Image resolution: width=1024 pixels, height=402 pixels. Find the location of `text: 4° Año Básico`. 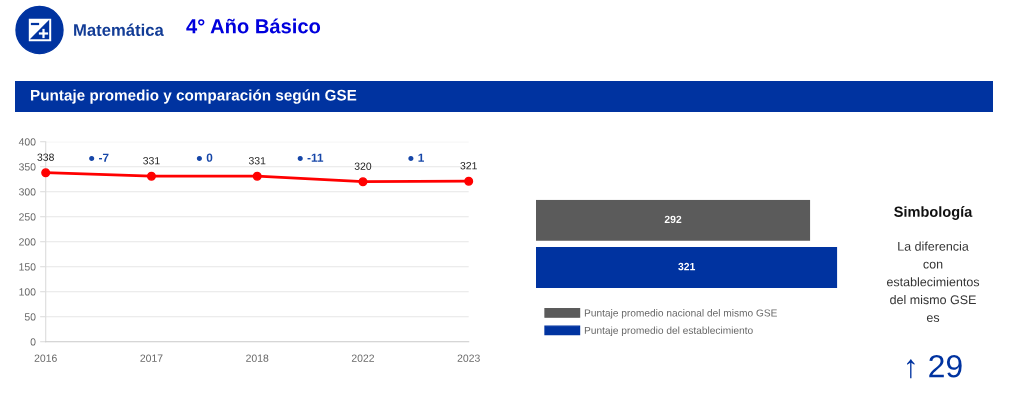

text: 4° Año Básico is located at coordinates (253, 26).